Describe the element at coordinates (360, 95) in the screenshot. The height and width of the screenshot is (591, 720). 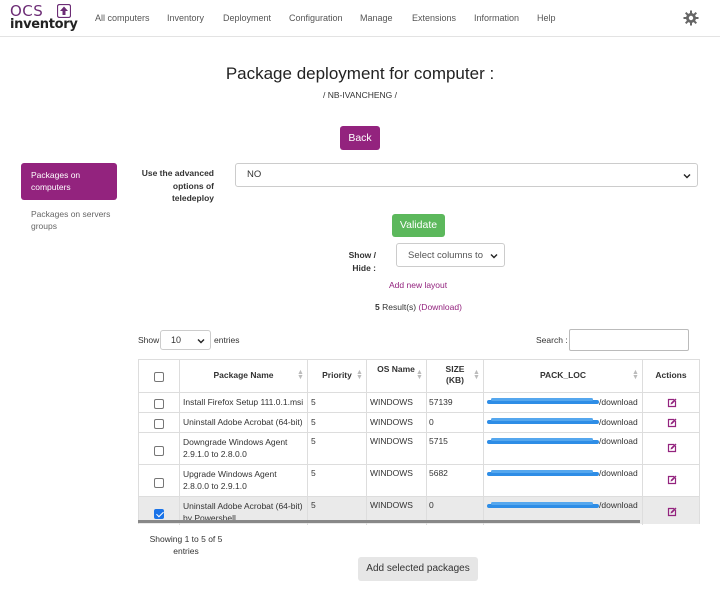
I see `computer-name: / NB-IVANCHENG /` at that location.